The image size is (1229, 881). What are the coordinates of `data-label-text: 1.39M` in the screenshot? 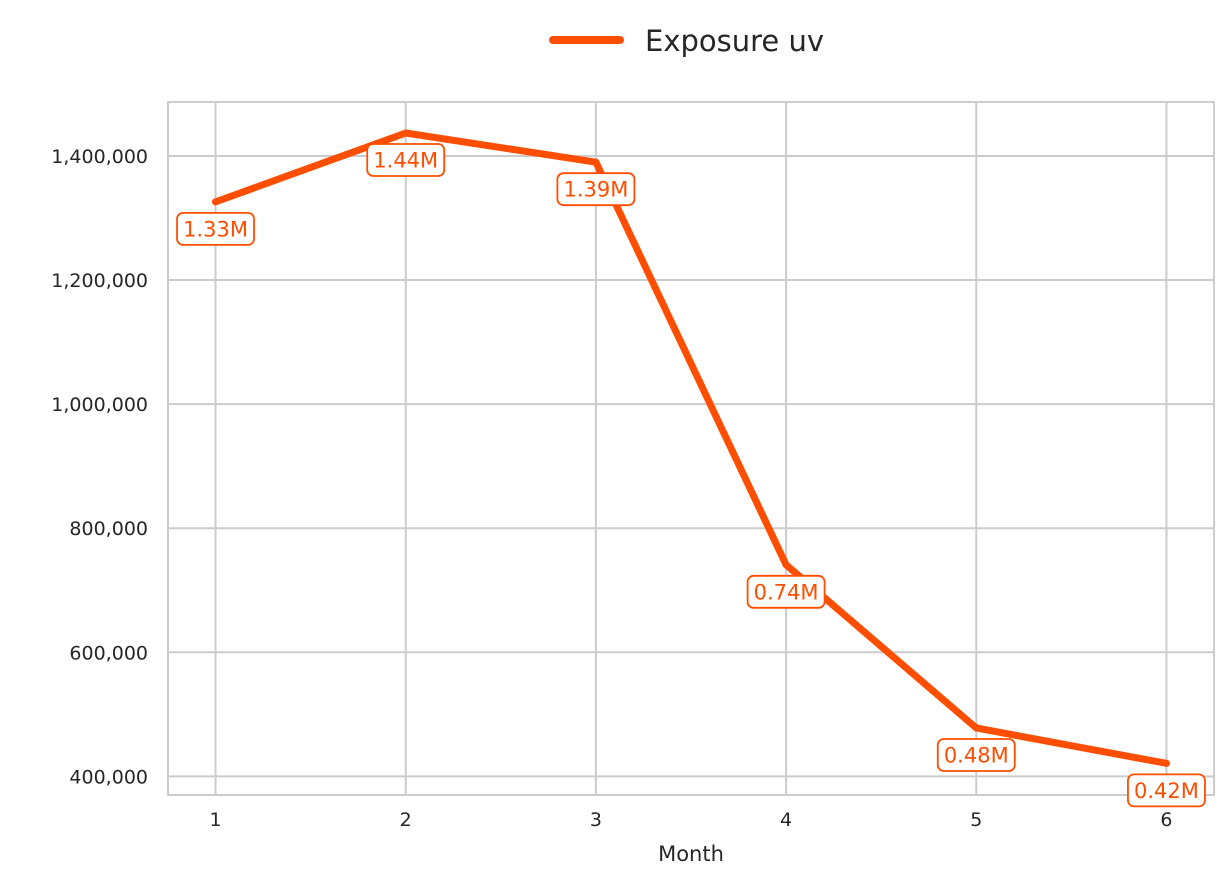 It's located at (595, 190).